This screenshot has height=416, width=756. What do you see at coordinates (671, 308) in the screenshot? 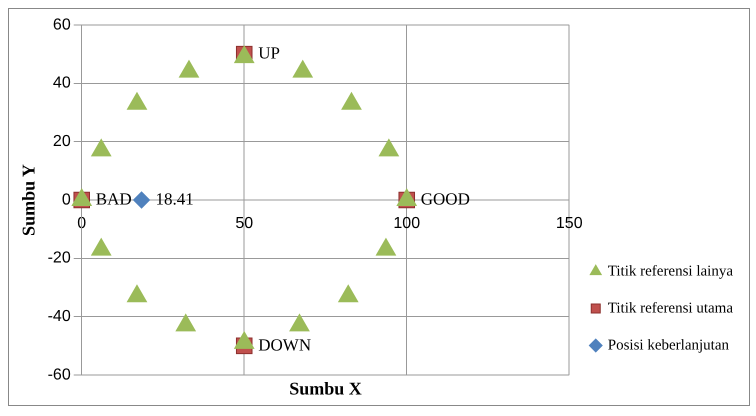
I see `legend-label: Titik referensi utama` at bounding box center [671, 308].